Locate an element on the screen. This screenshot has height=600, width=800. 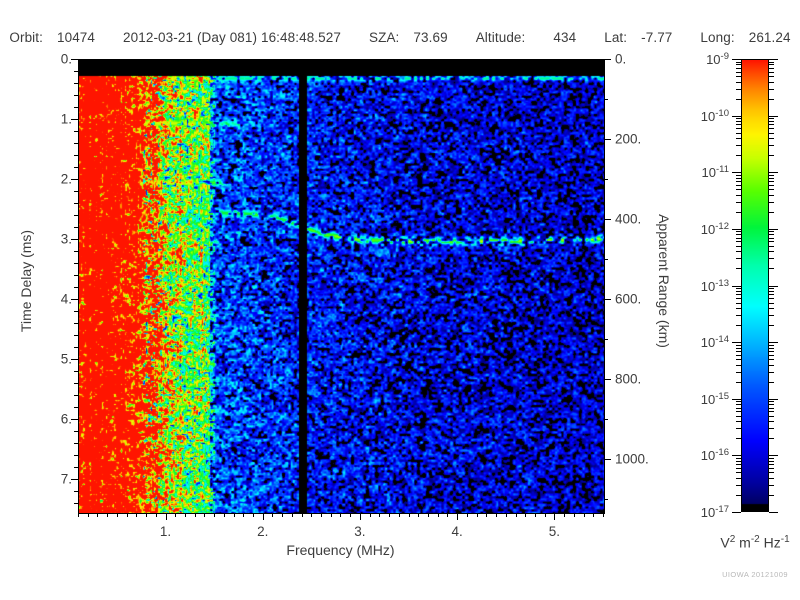
y-tick-label: 5. is located at coordinates (66, 359).